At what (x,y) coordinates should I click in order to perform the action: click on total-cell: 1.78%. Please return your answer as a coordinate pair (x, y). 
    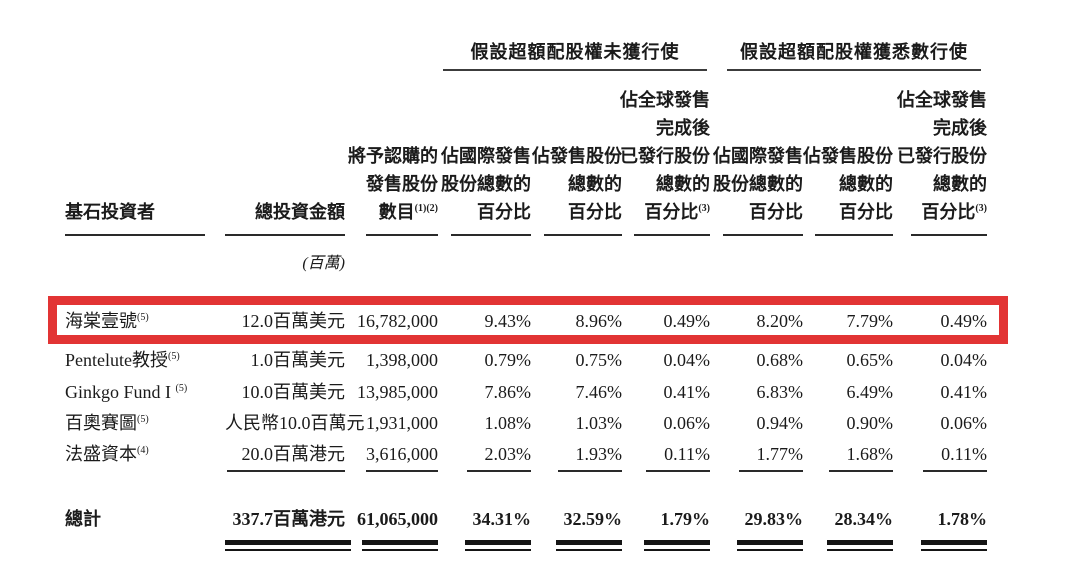
    Looking at the image, I should click on (962, 519).